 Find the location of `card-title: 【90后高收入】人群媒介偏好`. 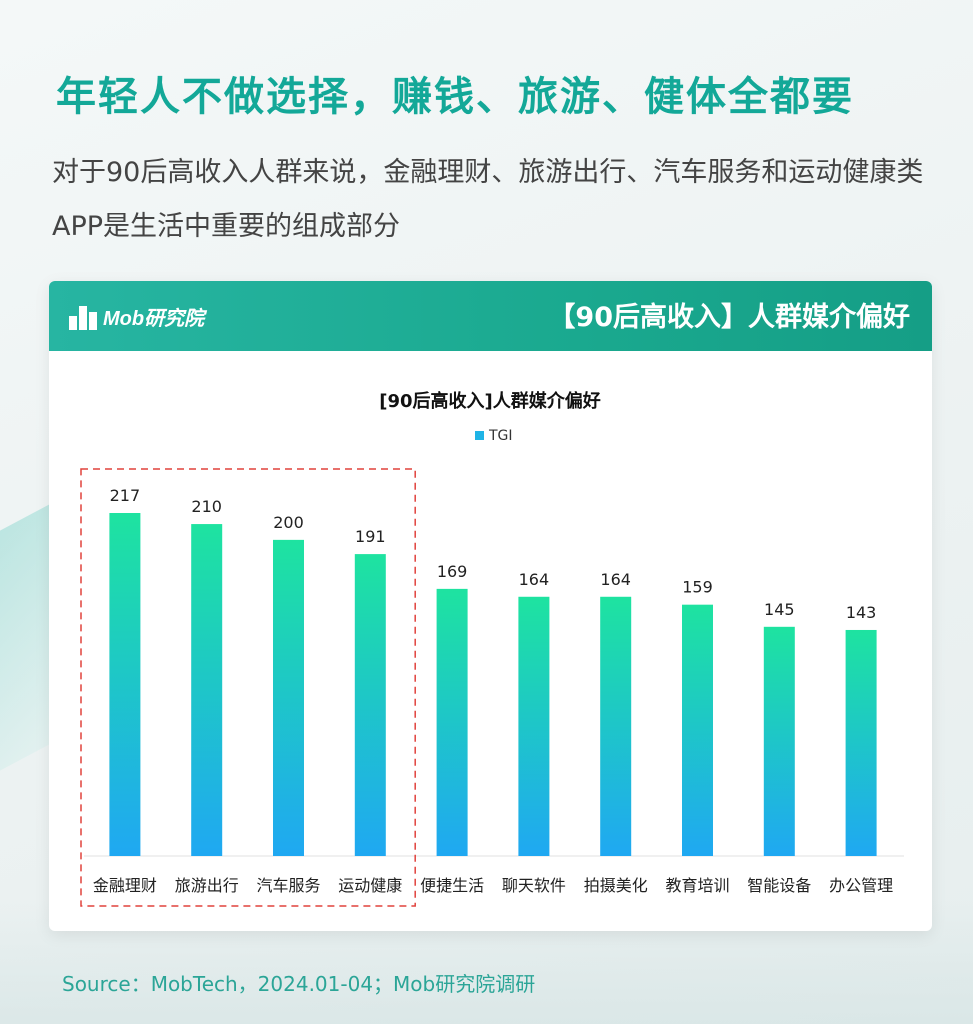

card-title: 【90后高收入】人群媒介偏好 is located at coordinates (729, 317).